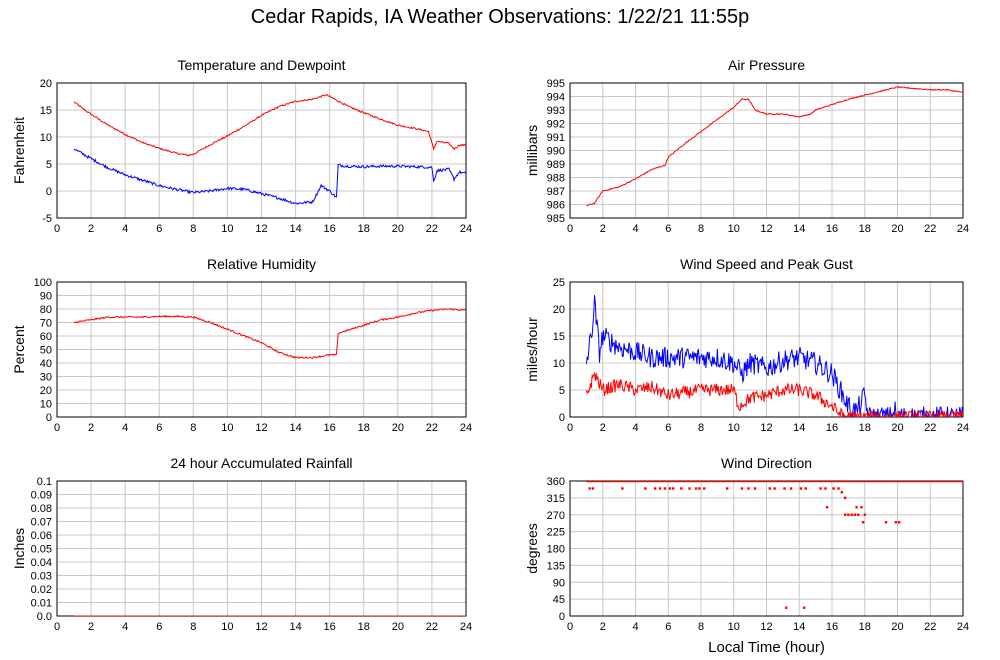 The image size is (1000, 660). I want to click on y-tick-label: 270, so click(556, 516).